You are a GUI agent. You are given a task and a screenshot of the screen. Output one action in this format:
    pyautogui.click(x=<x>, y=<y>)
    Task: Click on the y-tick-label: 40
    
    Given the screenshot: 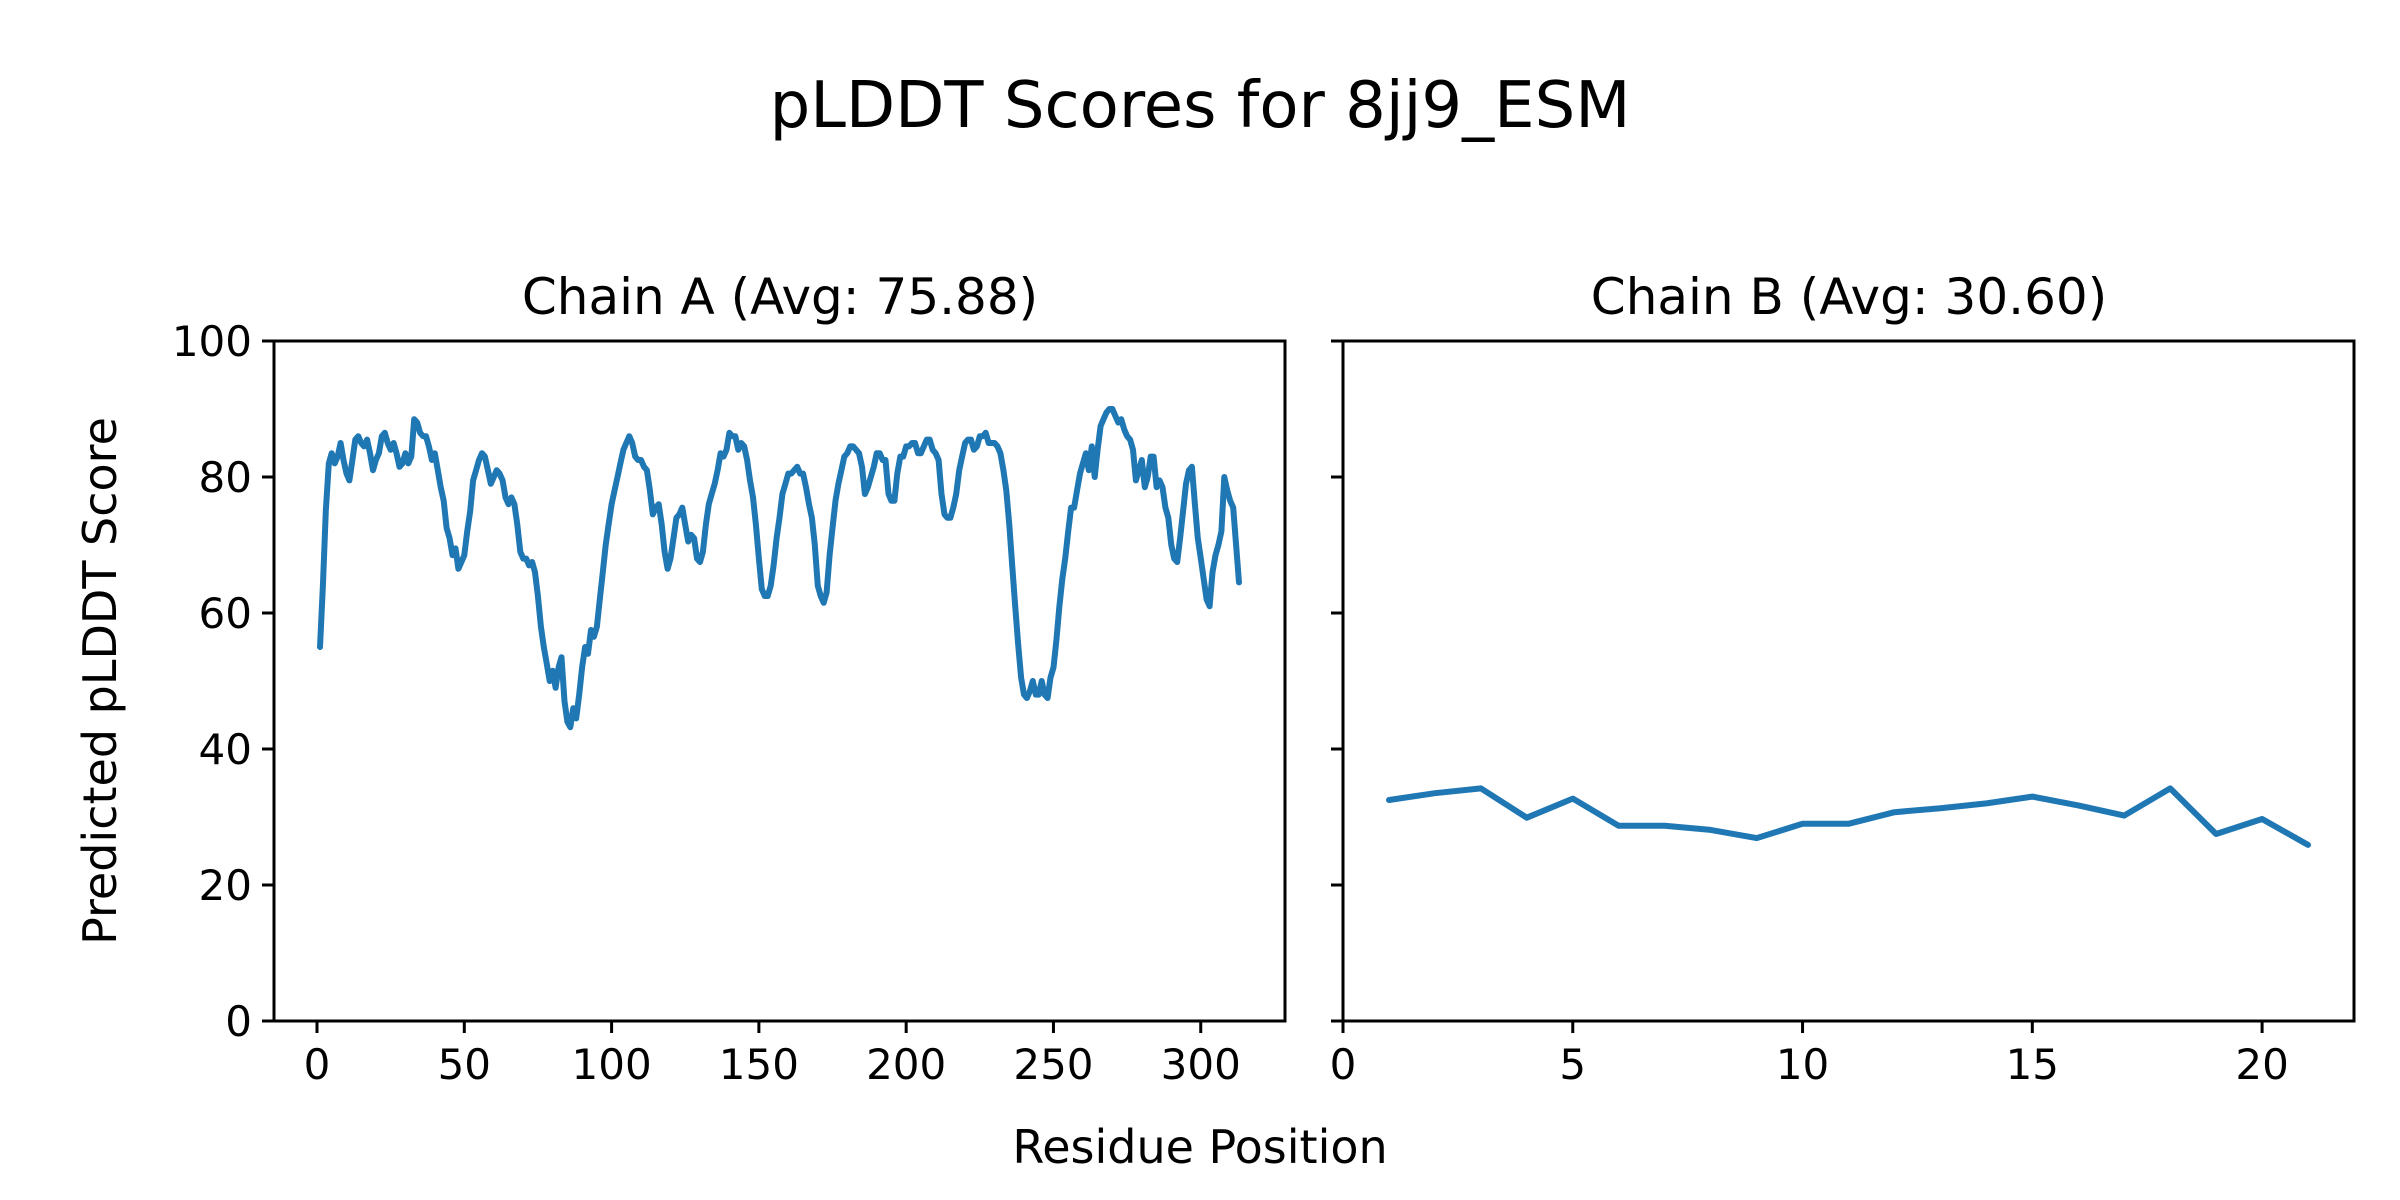 What is the action you would take?
    pyautogui.click(x=225, y=749)
    